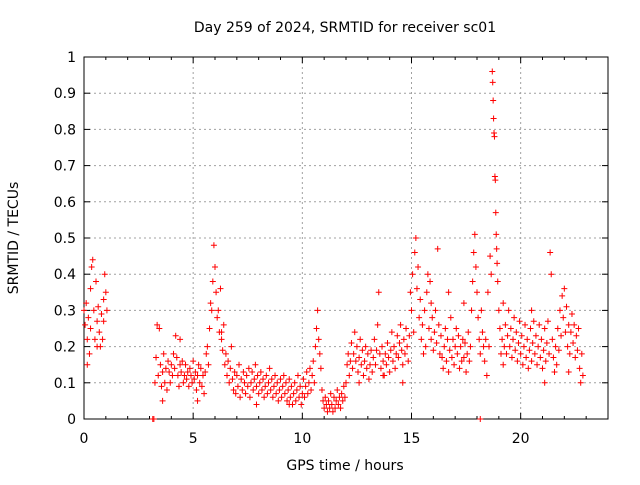  Describe the element at coordinates (412, 439) in the screenshot. I see `x-tick-label: 15` at that location.